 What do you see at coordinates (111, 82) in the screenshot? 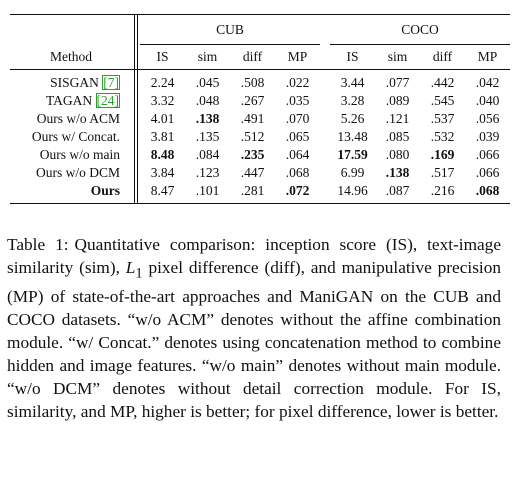
I see `citation-link: [7]` at bounding box center [111, 82].